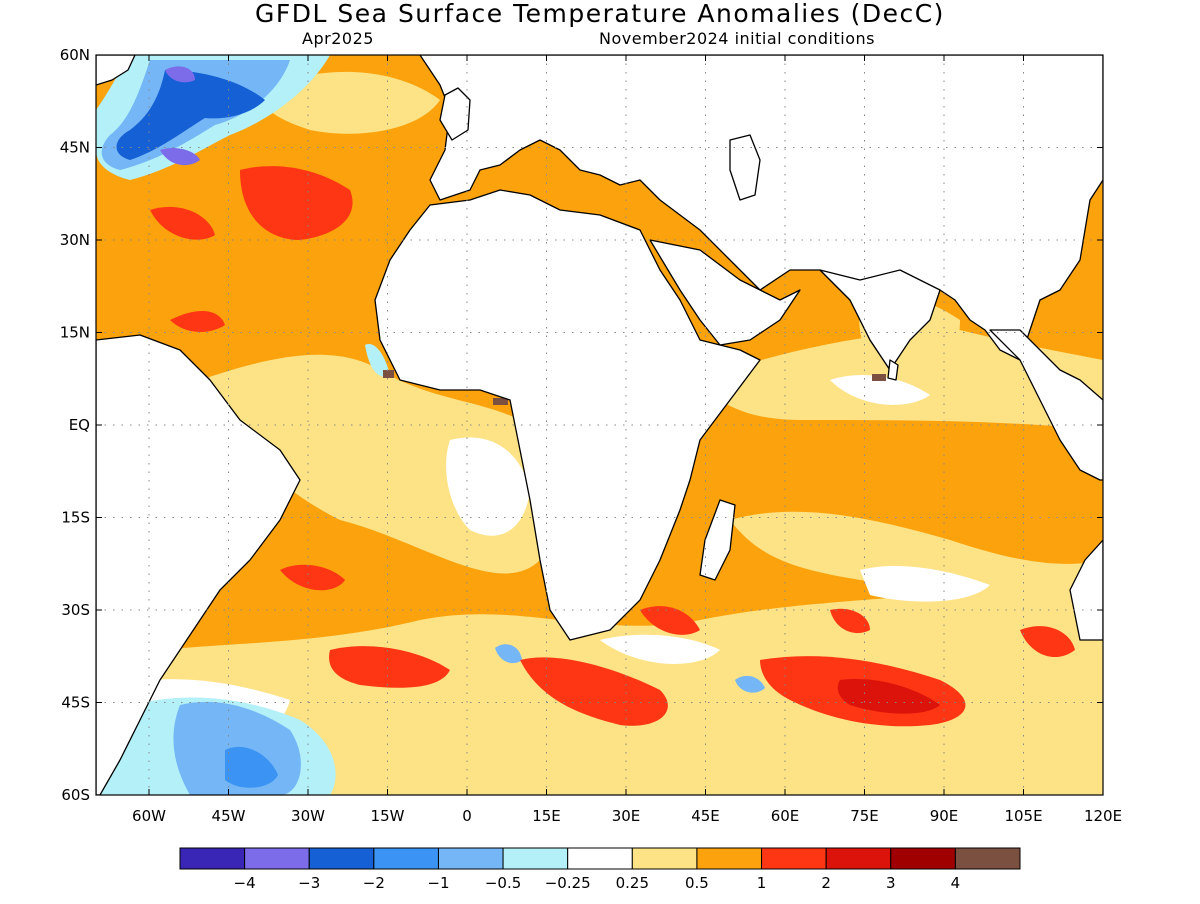 The image size is (1200, 904). What do you see at coordinates (737, 38) in the screenshot?
I see `initial-conditions-label: November2024 initial conditions` at bounding box center [737, 38].